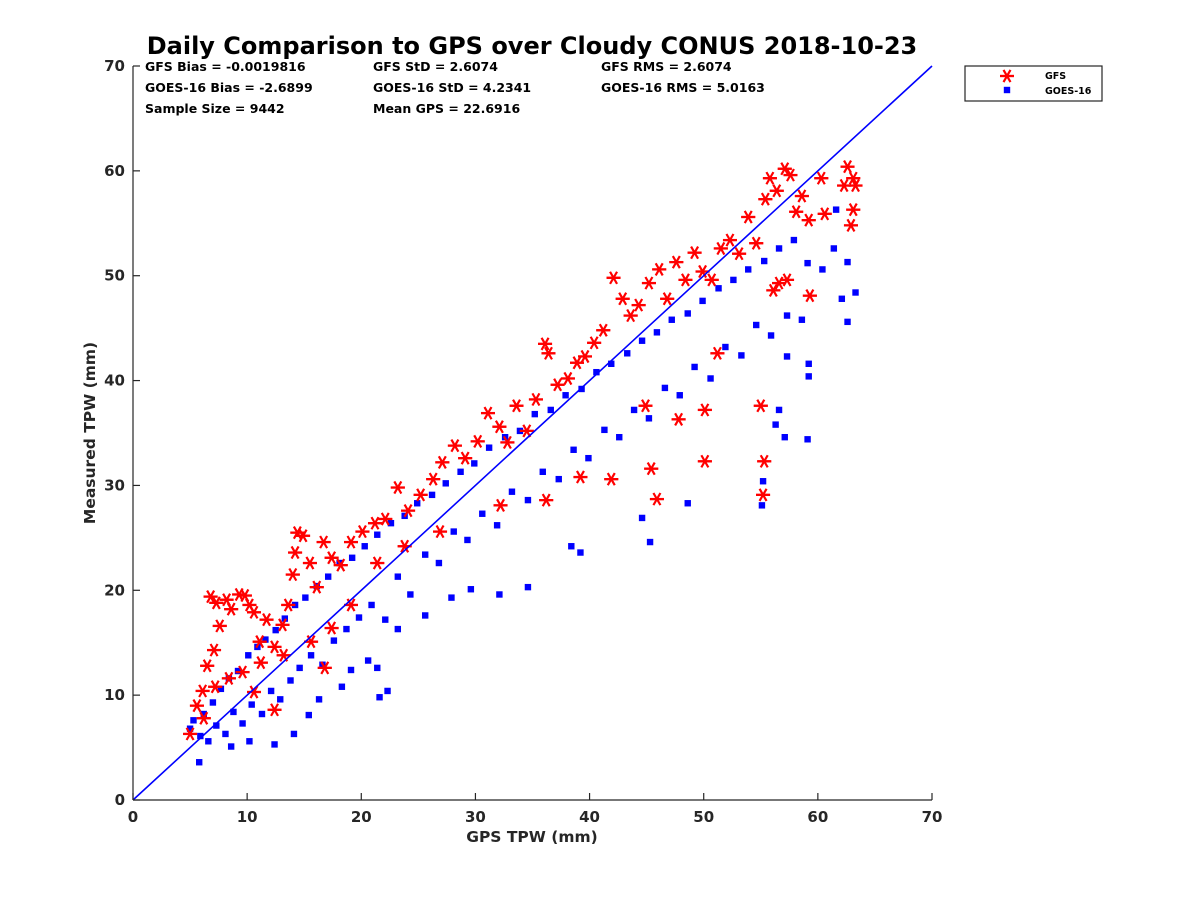 Image resolution: width=1200 pixels, height=900 pixels. I want to click on legend-marker-gfs, so click(1007, 76).